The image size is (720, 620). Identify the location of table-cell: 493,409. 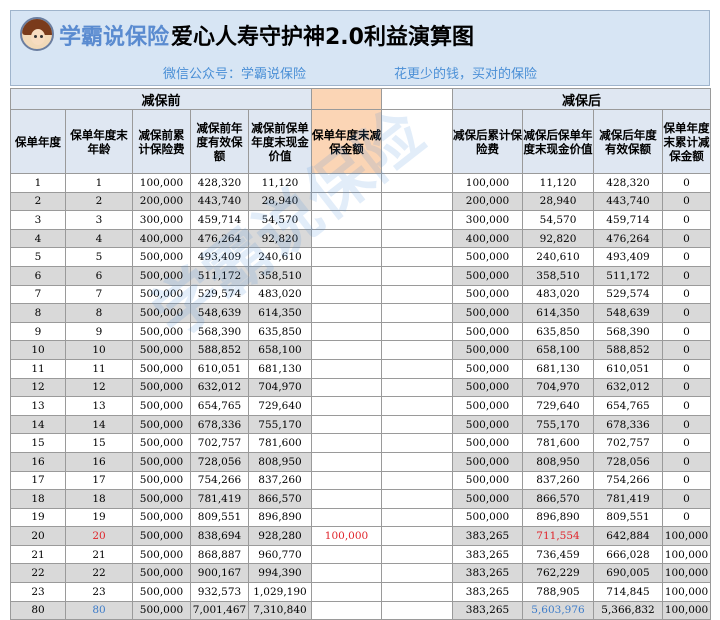
(628, 257).